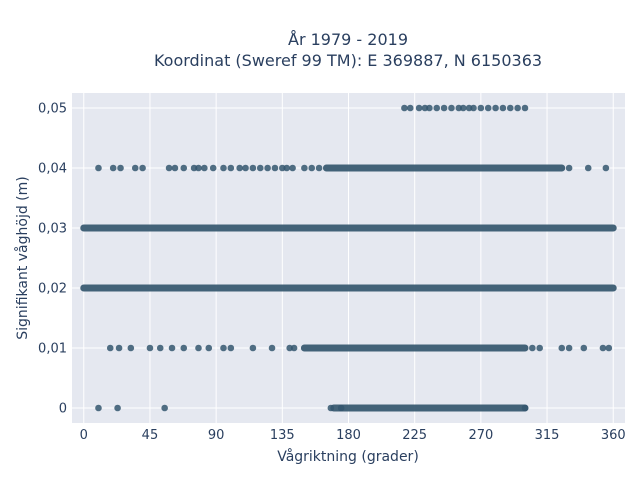 The width and height of the screenshot is (640, 480). Describe the element at coordinates (52, 229) in the screenshot. I see `y-tick-label: 0,03` at that location.